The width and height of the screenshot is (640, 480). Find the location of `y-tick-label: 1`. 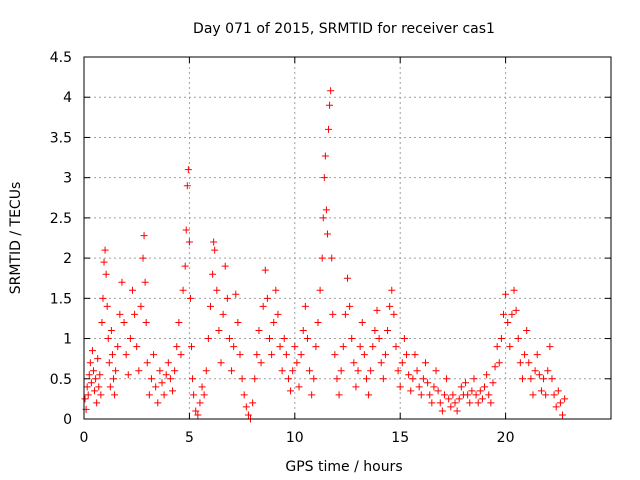

y-tick-label: 1 is located at coordinates (67, 340).